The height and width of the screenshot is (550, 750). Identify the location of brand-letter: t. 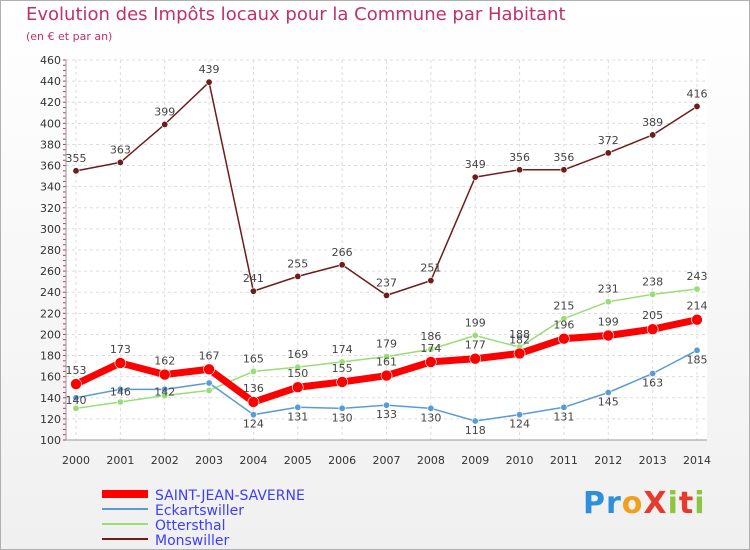
(686, 503).